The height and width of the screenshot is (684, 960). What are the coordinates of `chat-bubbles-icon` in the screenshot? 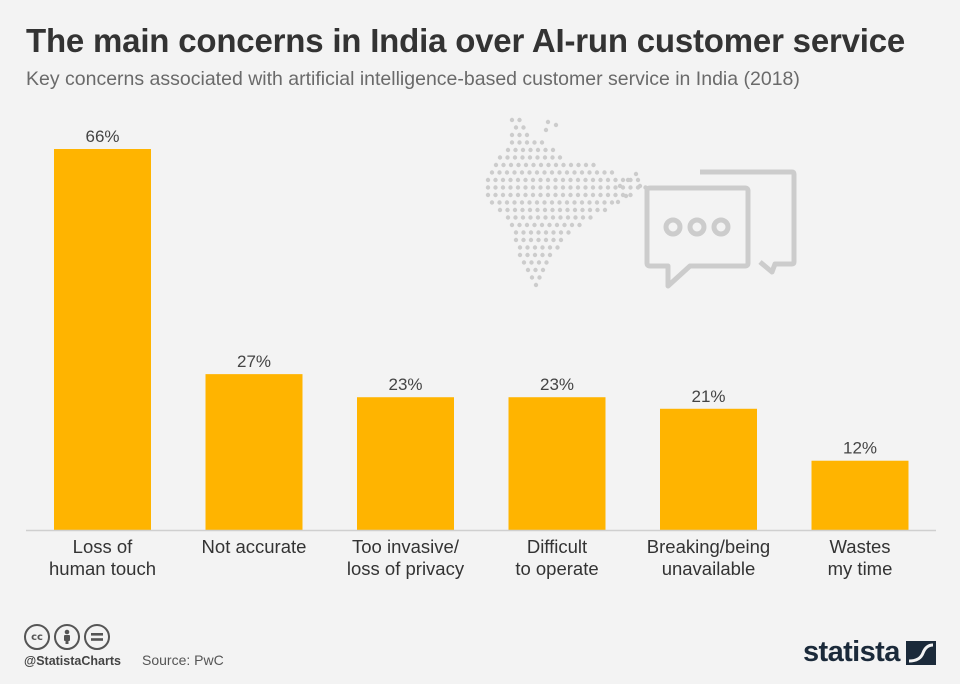 It's located at (720, 229).